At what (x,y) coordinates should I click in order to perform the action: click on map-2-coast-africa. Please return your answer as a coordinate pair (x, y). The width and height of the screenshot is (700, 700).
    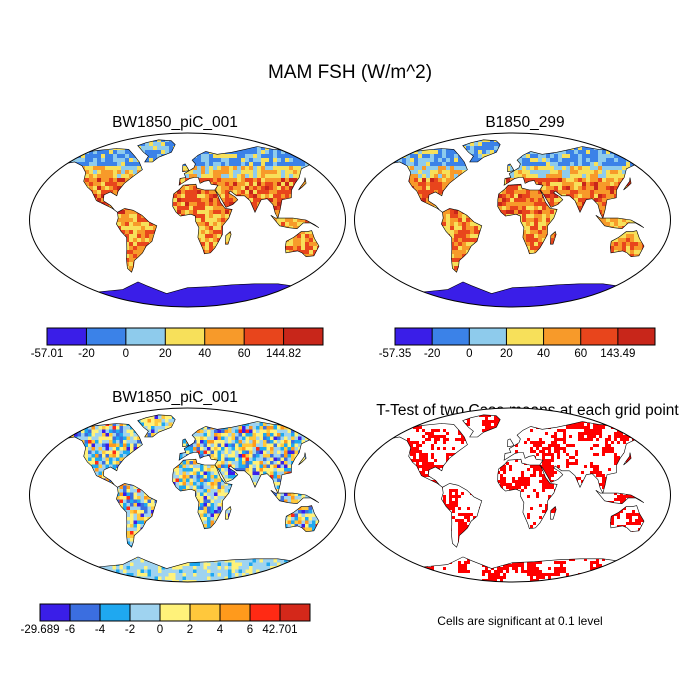
    Looking at the image, I should click on (527, 219).